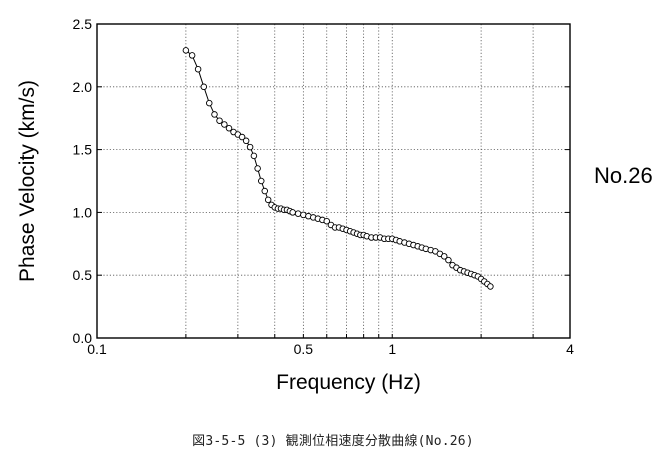 This screenshot has height=467, width=666. Describe the element at coordinates (623, 175) in the screenshot. I see `station-label: No.26` at that location.